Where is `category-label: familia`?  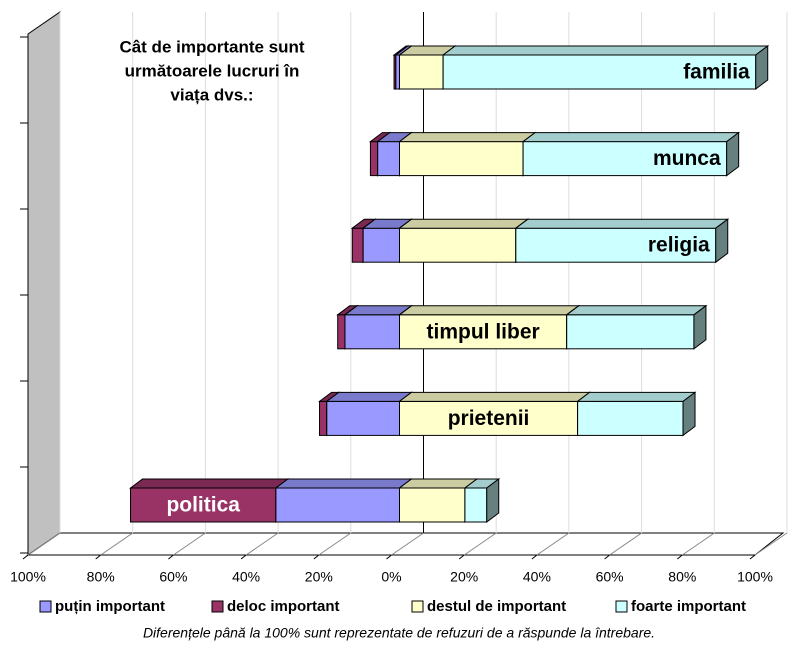 category-label: familia is located at coordinates (716, 72).